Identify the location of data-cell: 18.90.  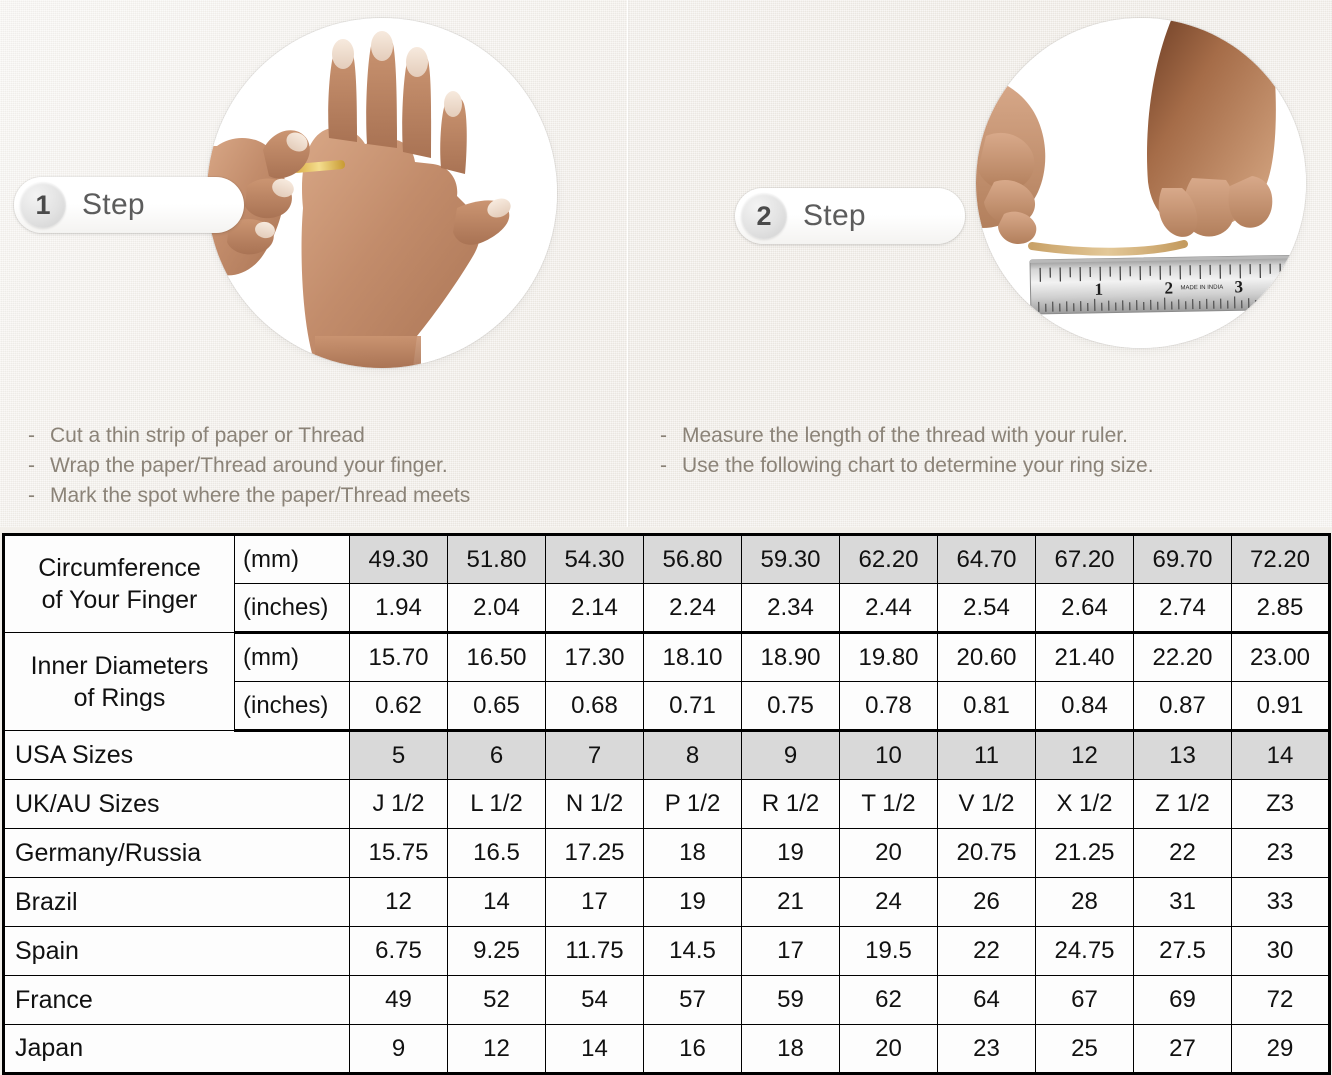
(790, 657).